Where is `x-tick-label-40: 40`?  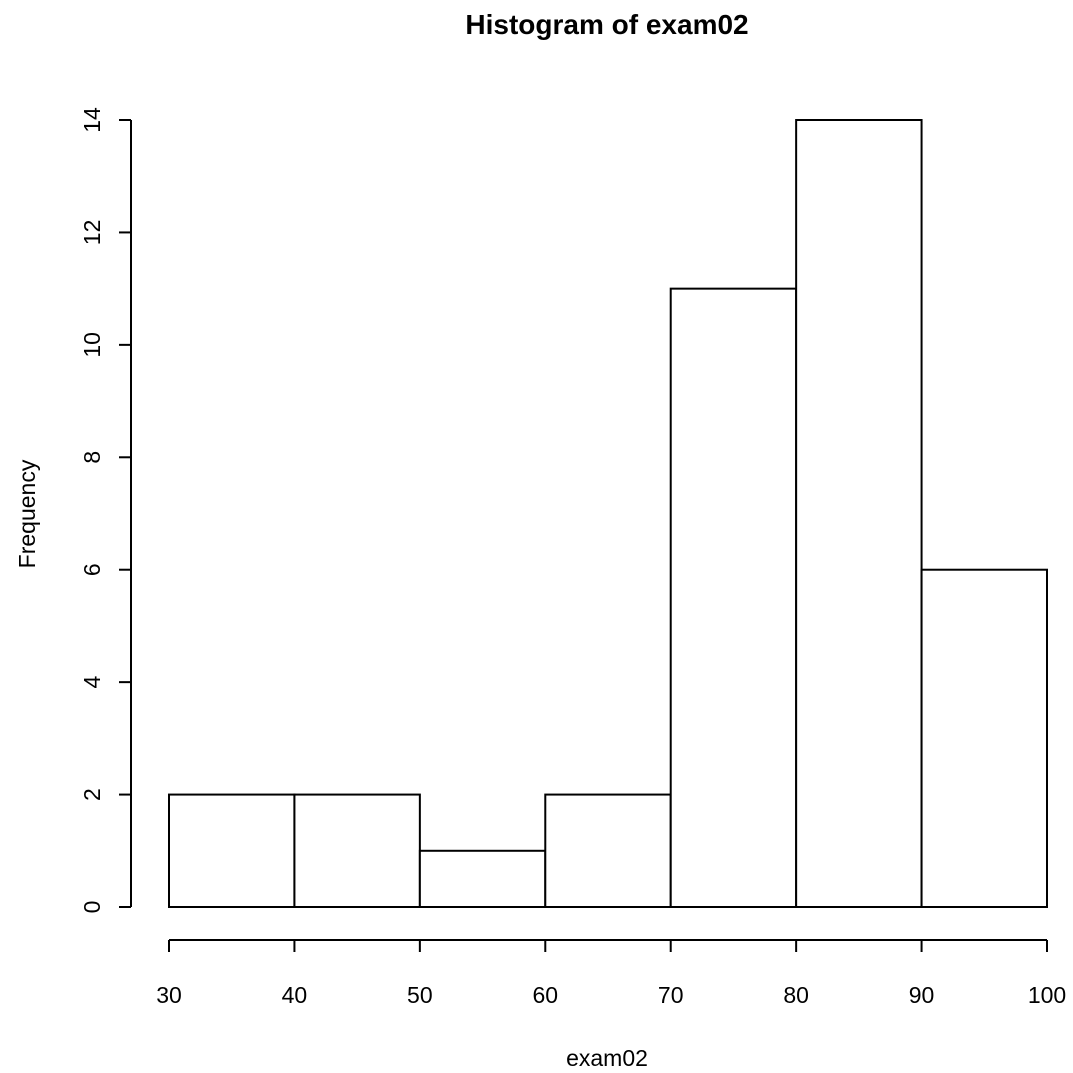 x-tick-label-40: 40 is located at coordinates (295, 995).